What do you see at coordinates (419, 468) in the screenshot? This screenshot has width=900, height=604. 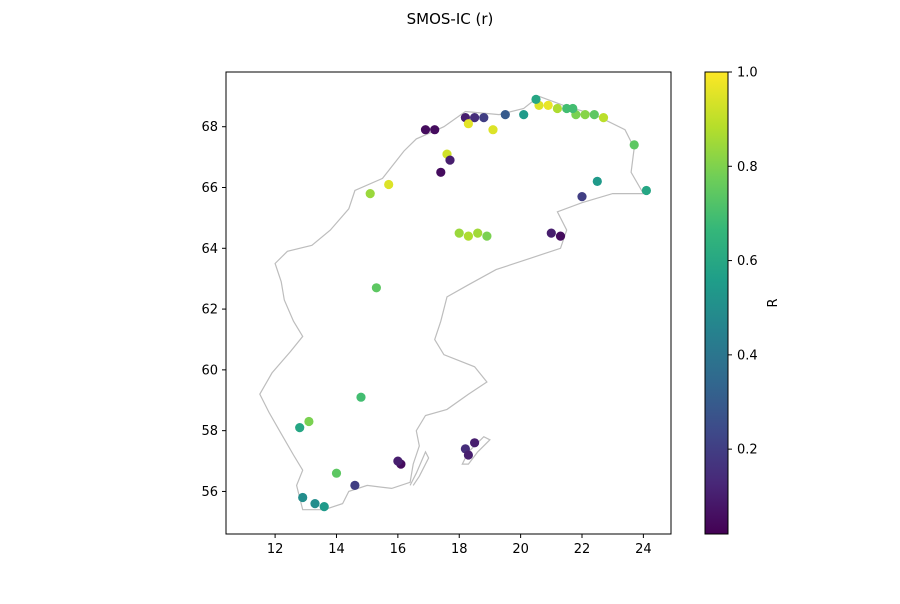 I see `coastline-oland` at bounding box center [419, 468].